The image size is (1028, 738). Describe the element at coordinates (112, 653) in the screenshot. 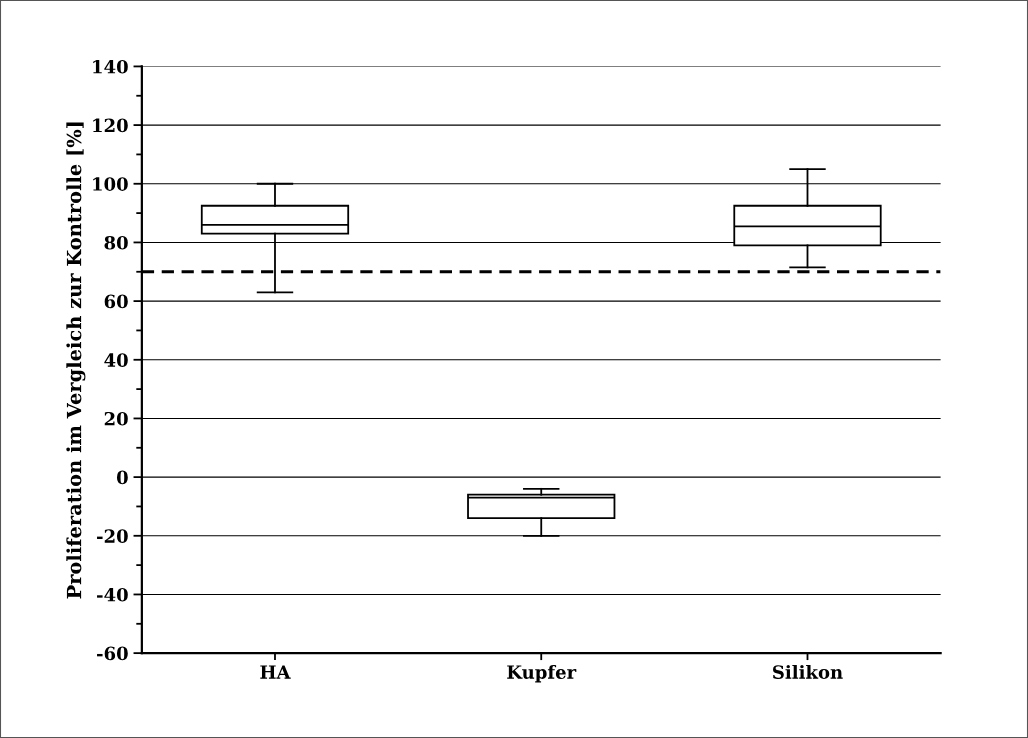

I see `y-tick-label: -60` at that location.